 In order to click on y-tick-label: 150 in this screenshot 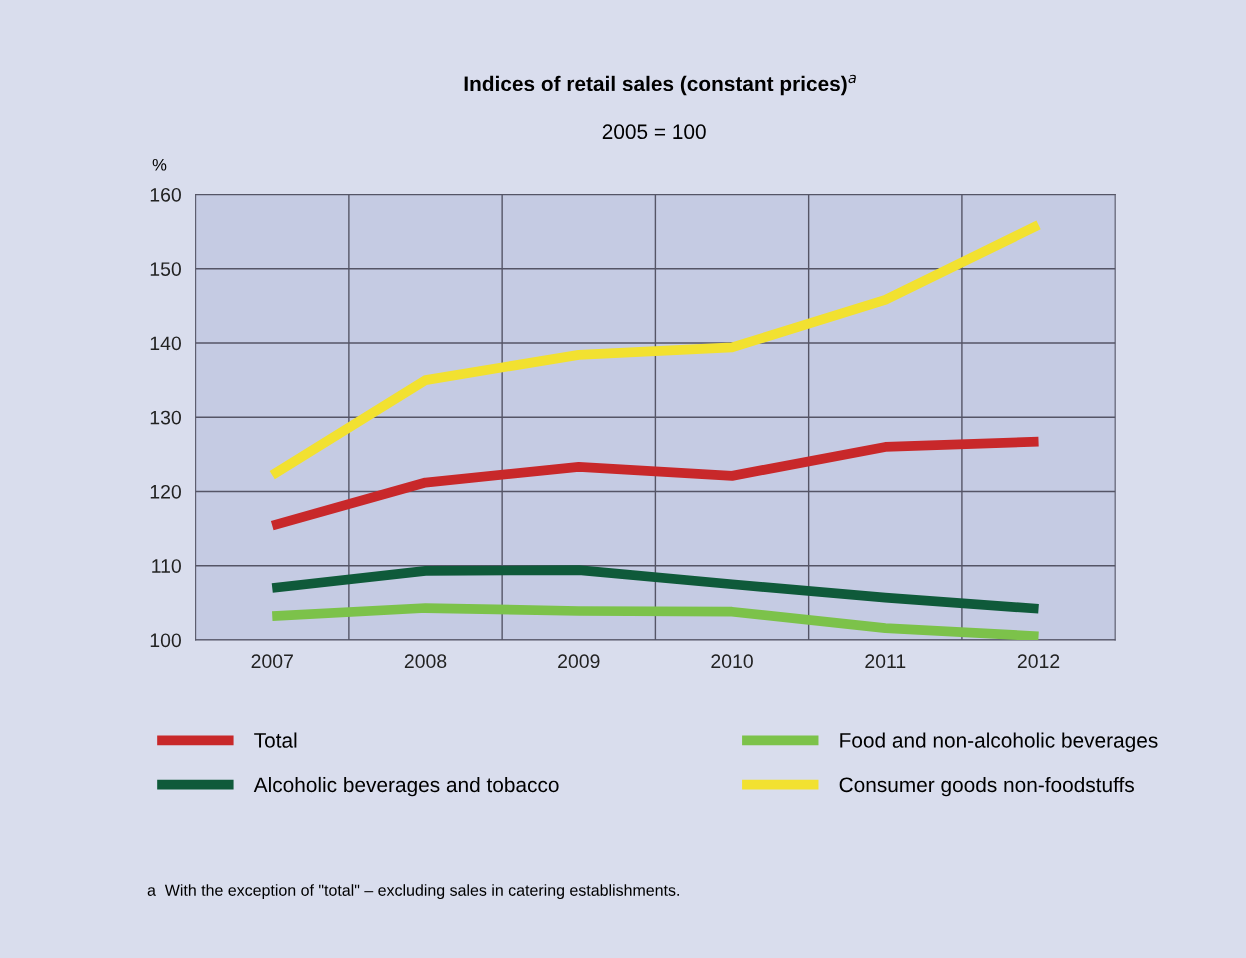, I will do `click(165, 269)`.